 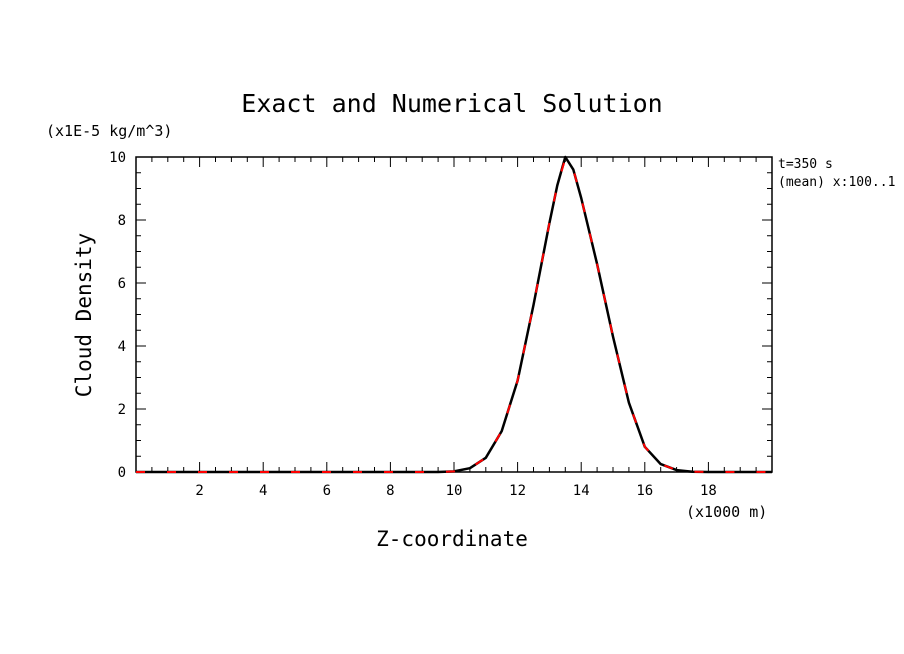 I want to click on x-tick-label: 18, so click(x=708, y=491).